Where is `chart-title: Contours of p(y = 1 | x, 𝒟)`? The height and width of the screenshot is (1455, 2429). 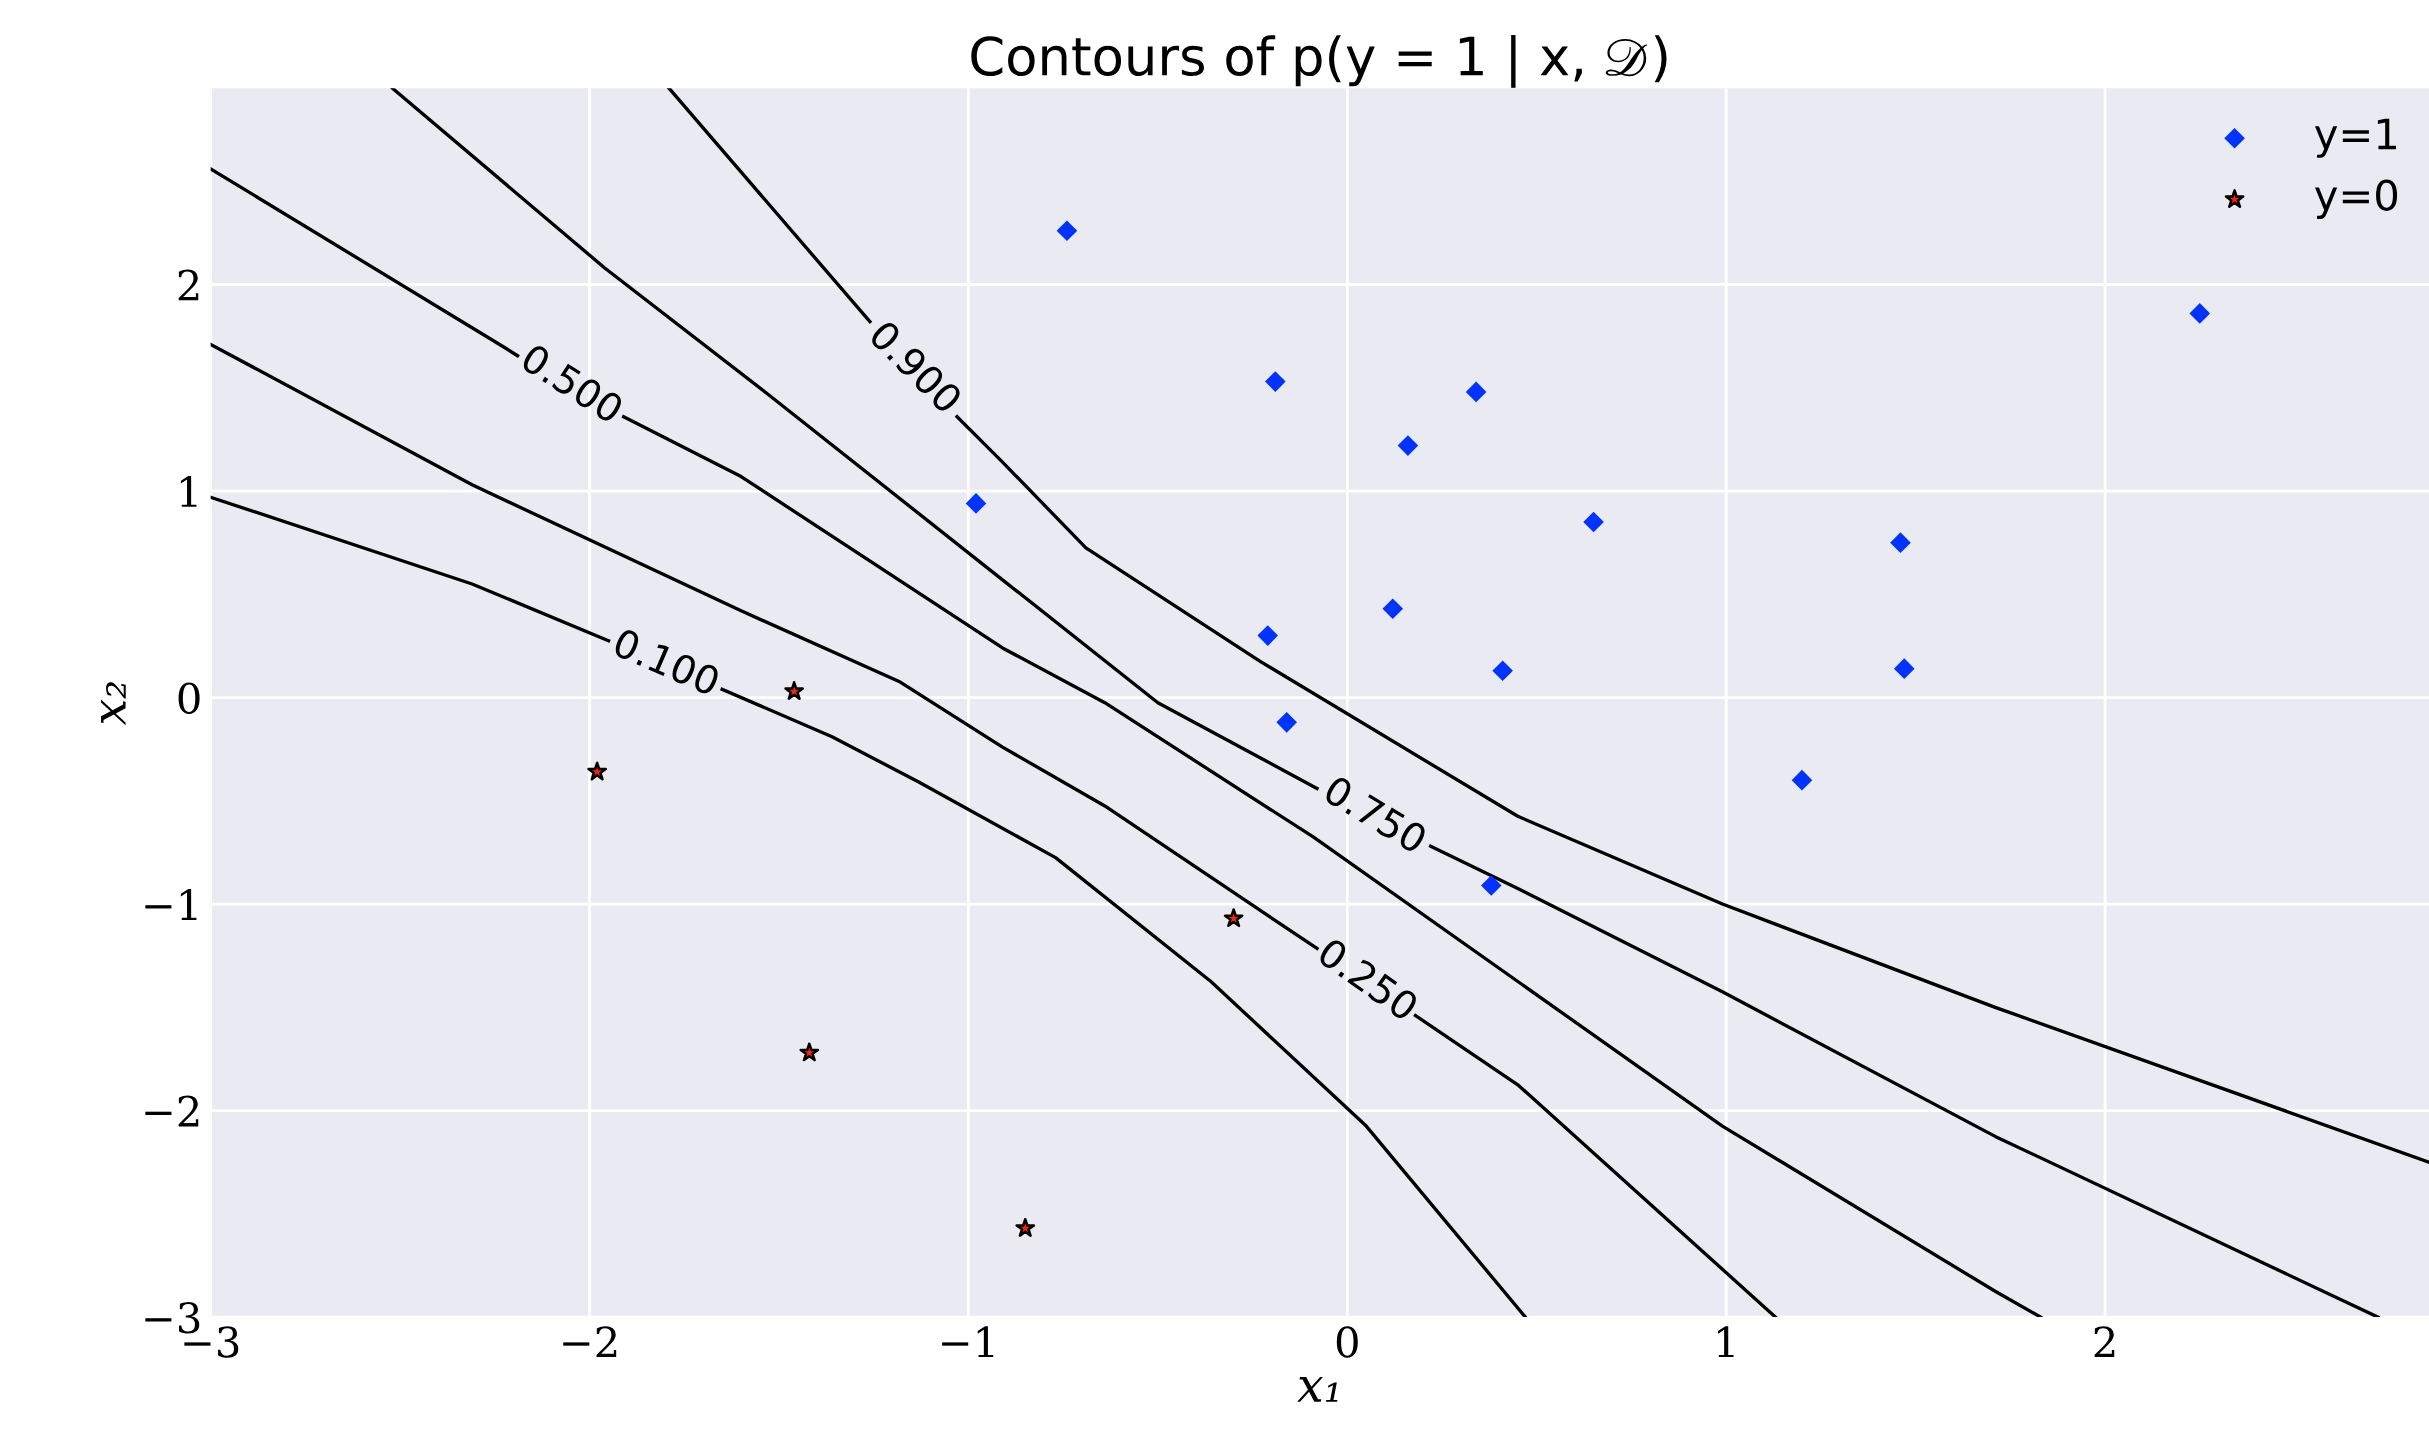 chart-title: Contours of p(y = 1 | x, 𝒟) is located at coordinates (1319, 61).